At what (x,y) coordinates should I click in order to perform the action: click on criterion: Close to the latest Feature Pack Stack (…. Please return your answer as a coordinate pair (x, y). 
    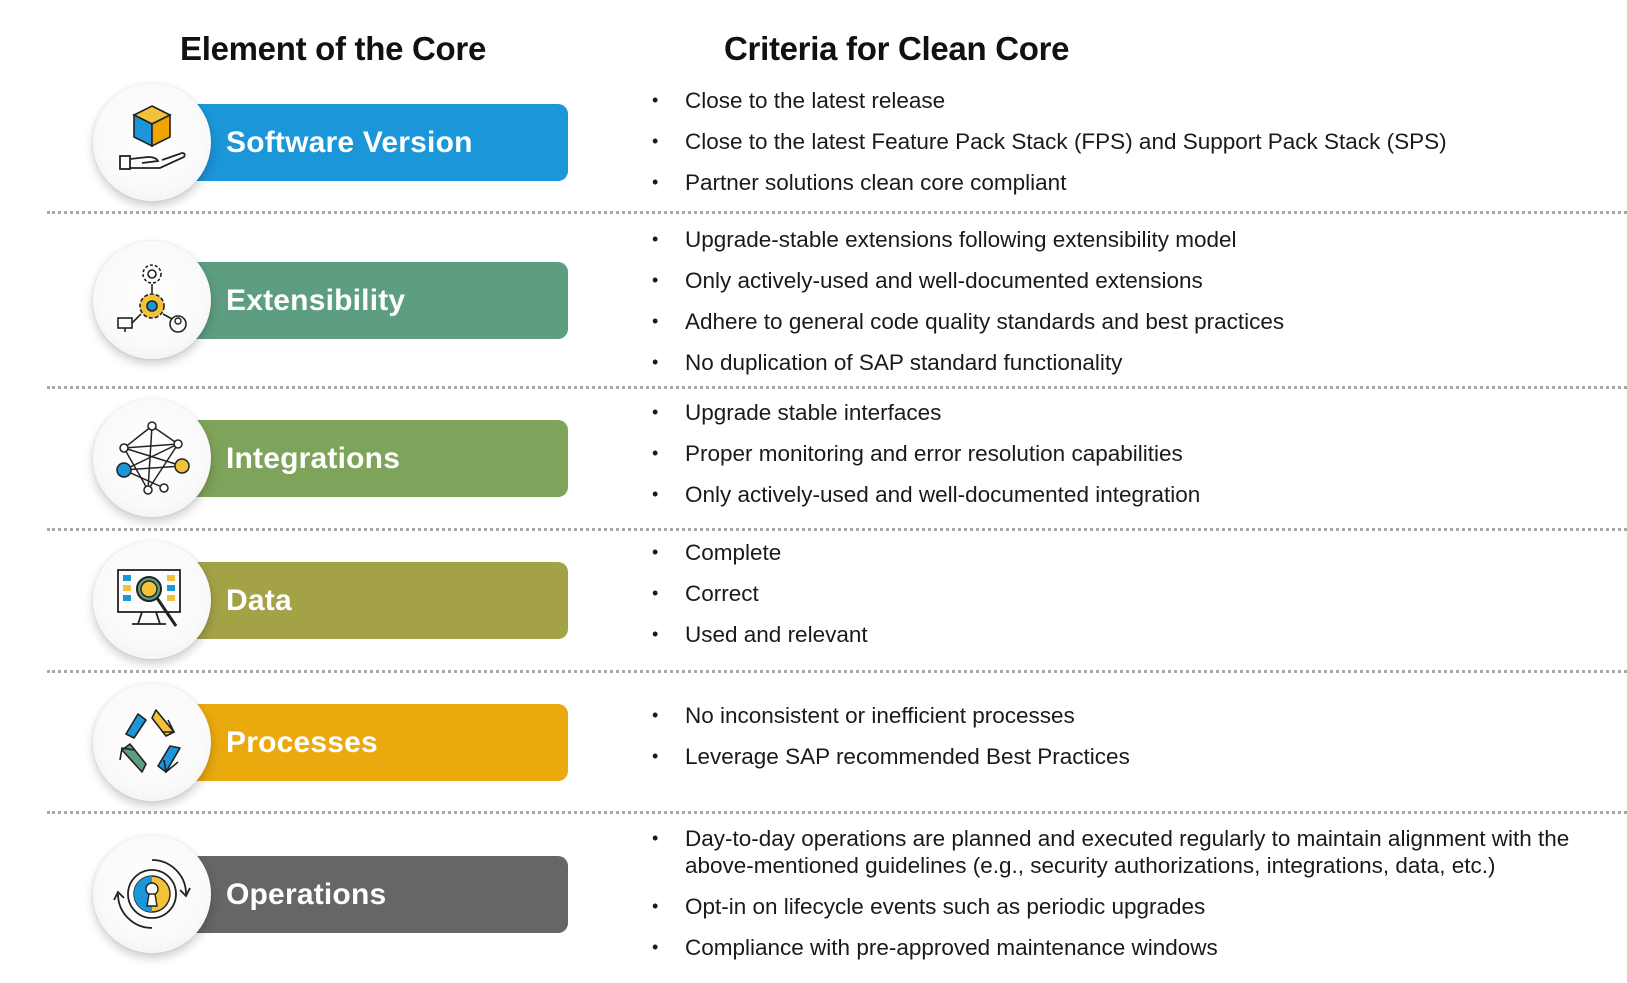
    Looking at the image, I should click on (1049, 141).